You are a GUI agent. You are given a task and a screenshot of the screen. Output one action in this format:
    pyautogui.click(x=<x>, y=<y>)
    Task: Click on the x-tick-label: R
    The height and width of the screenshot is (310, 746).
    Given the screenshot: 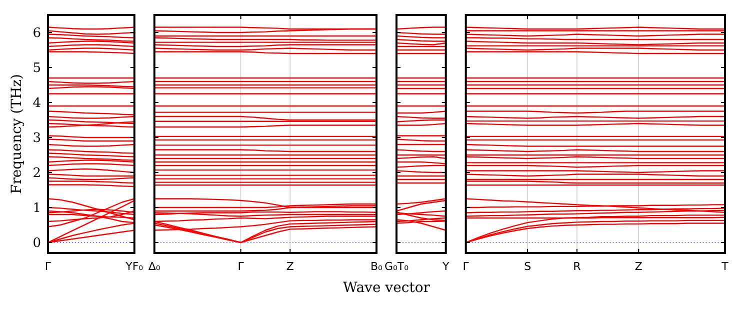 What is the action you would take?
    pyautogui.click(x=577, y=266)
    